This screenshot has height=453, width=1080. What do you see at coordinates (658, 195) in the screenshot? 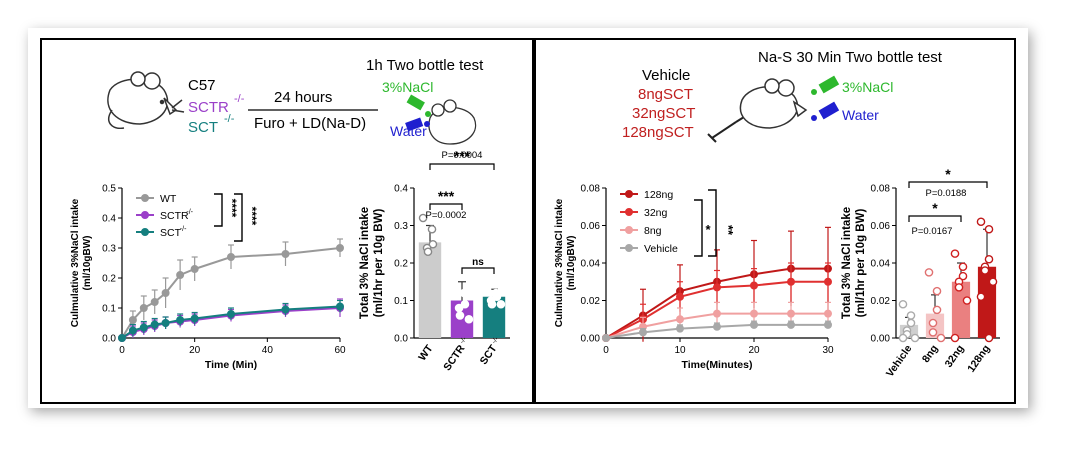
I see `legend-label: 128ng` at bounding box center [658, 195].